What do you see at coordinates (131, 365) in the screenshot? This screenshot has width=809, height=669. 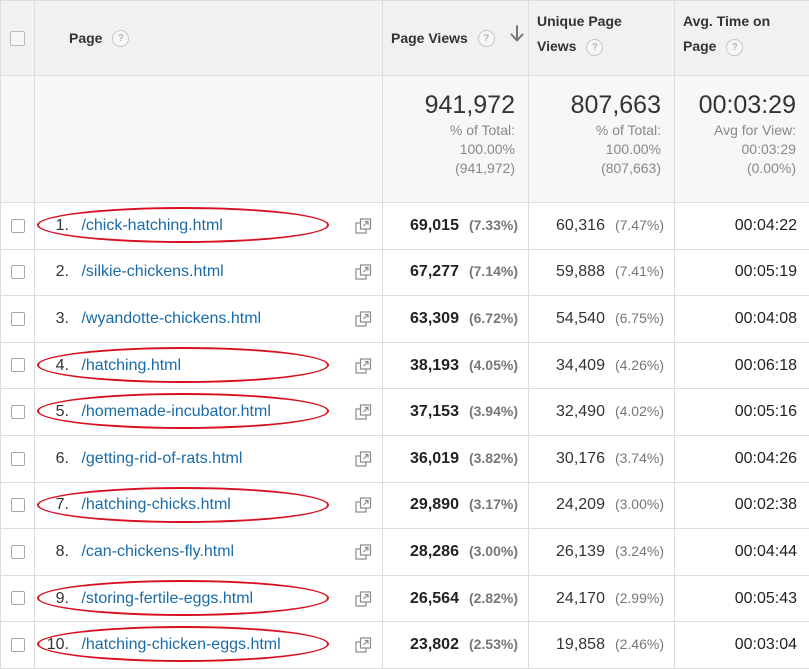 I see `page-link: /hatching.html` at bounding box center [131, 365].